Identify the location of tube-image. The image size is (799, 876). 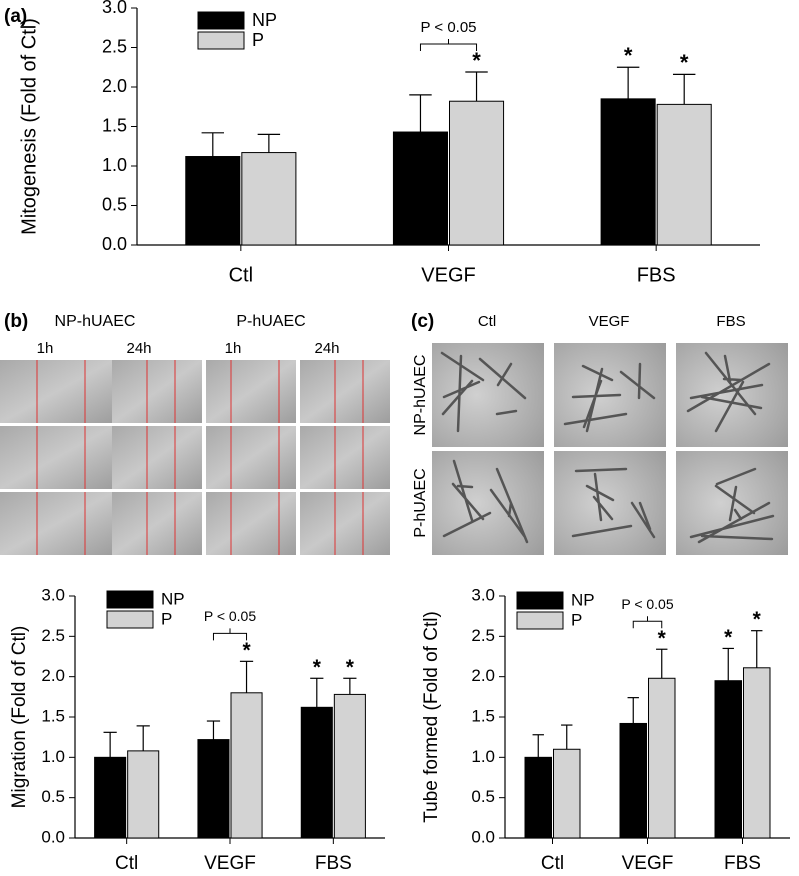
(610, 503).